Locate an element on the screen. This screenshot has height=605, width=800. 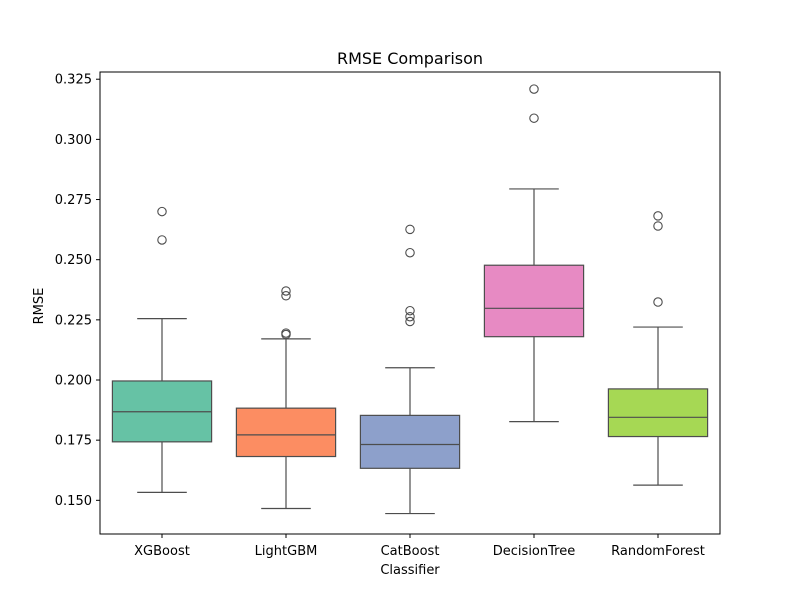
y-tick-label: 0.275 is located at coordinates (73, 200).